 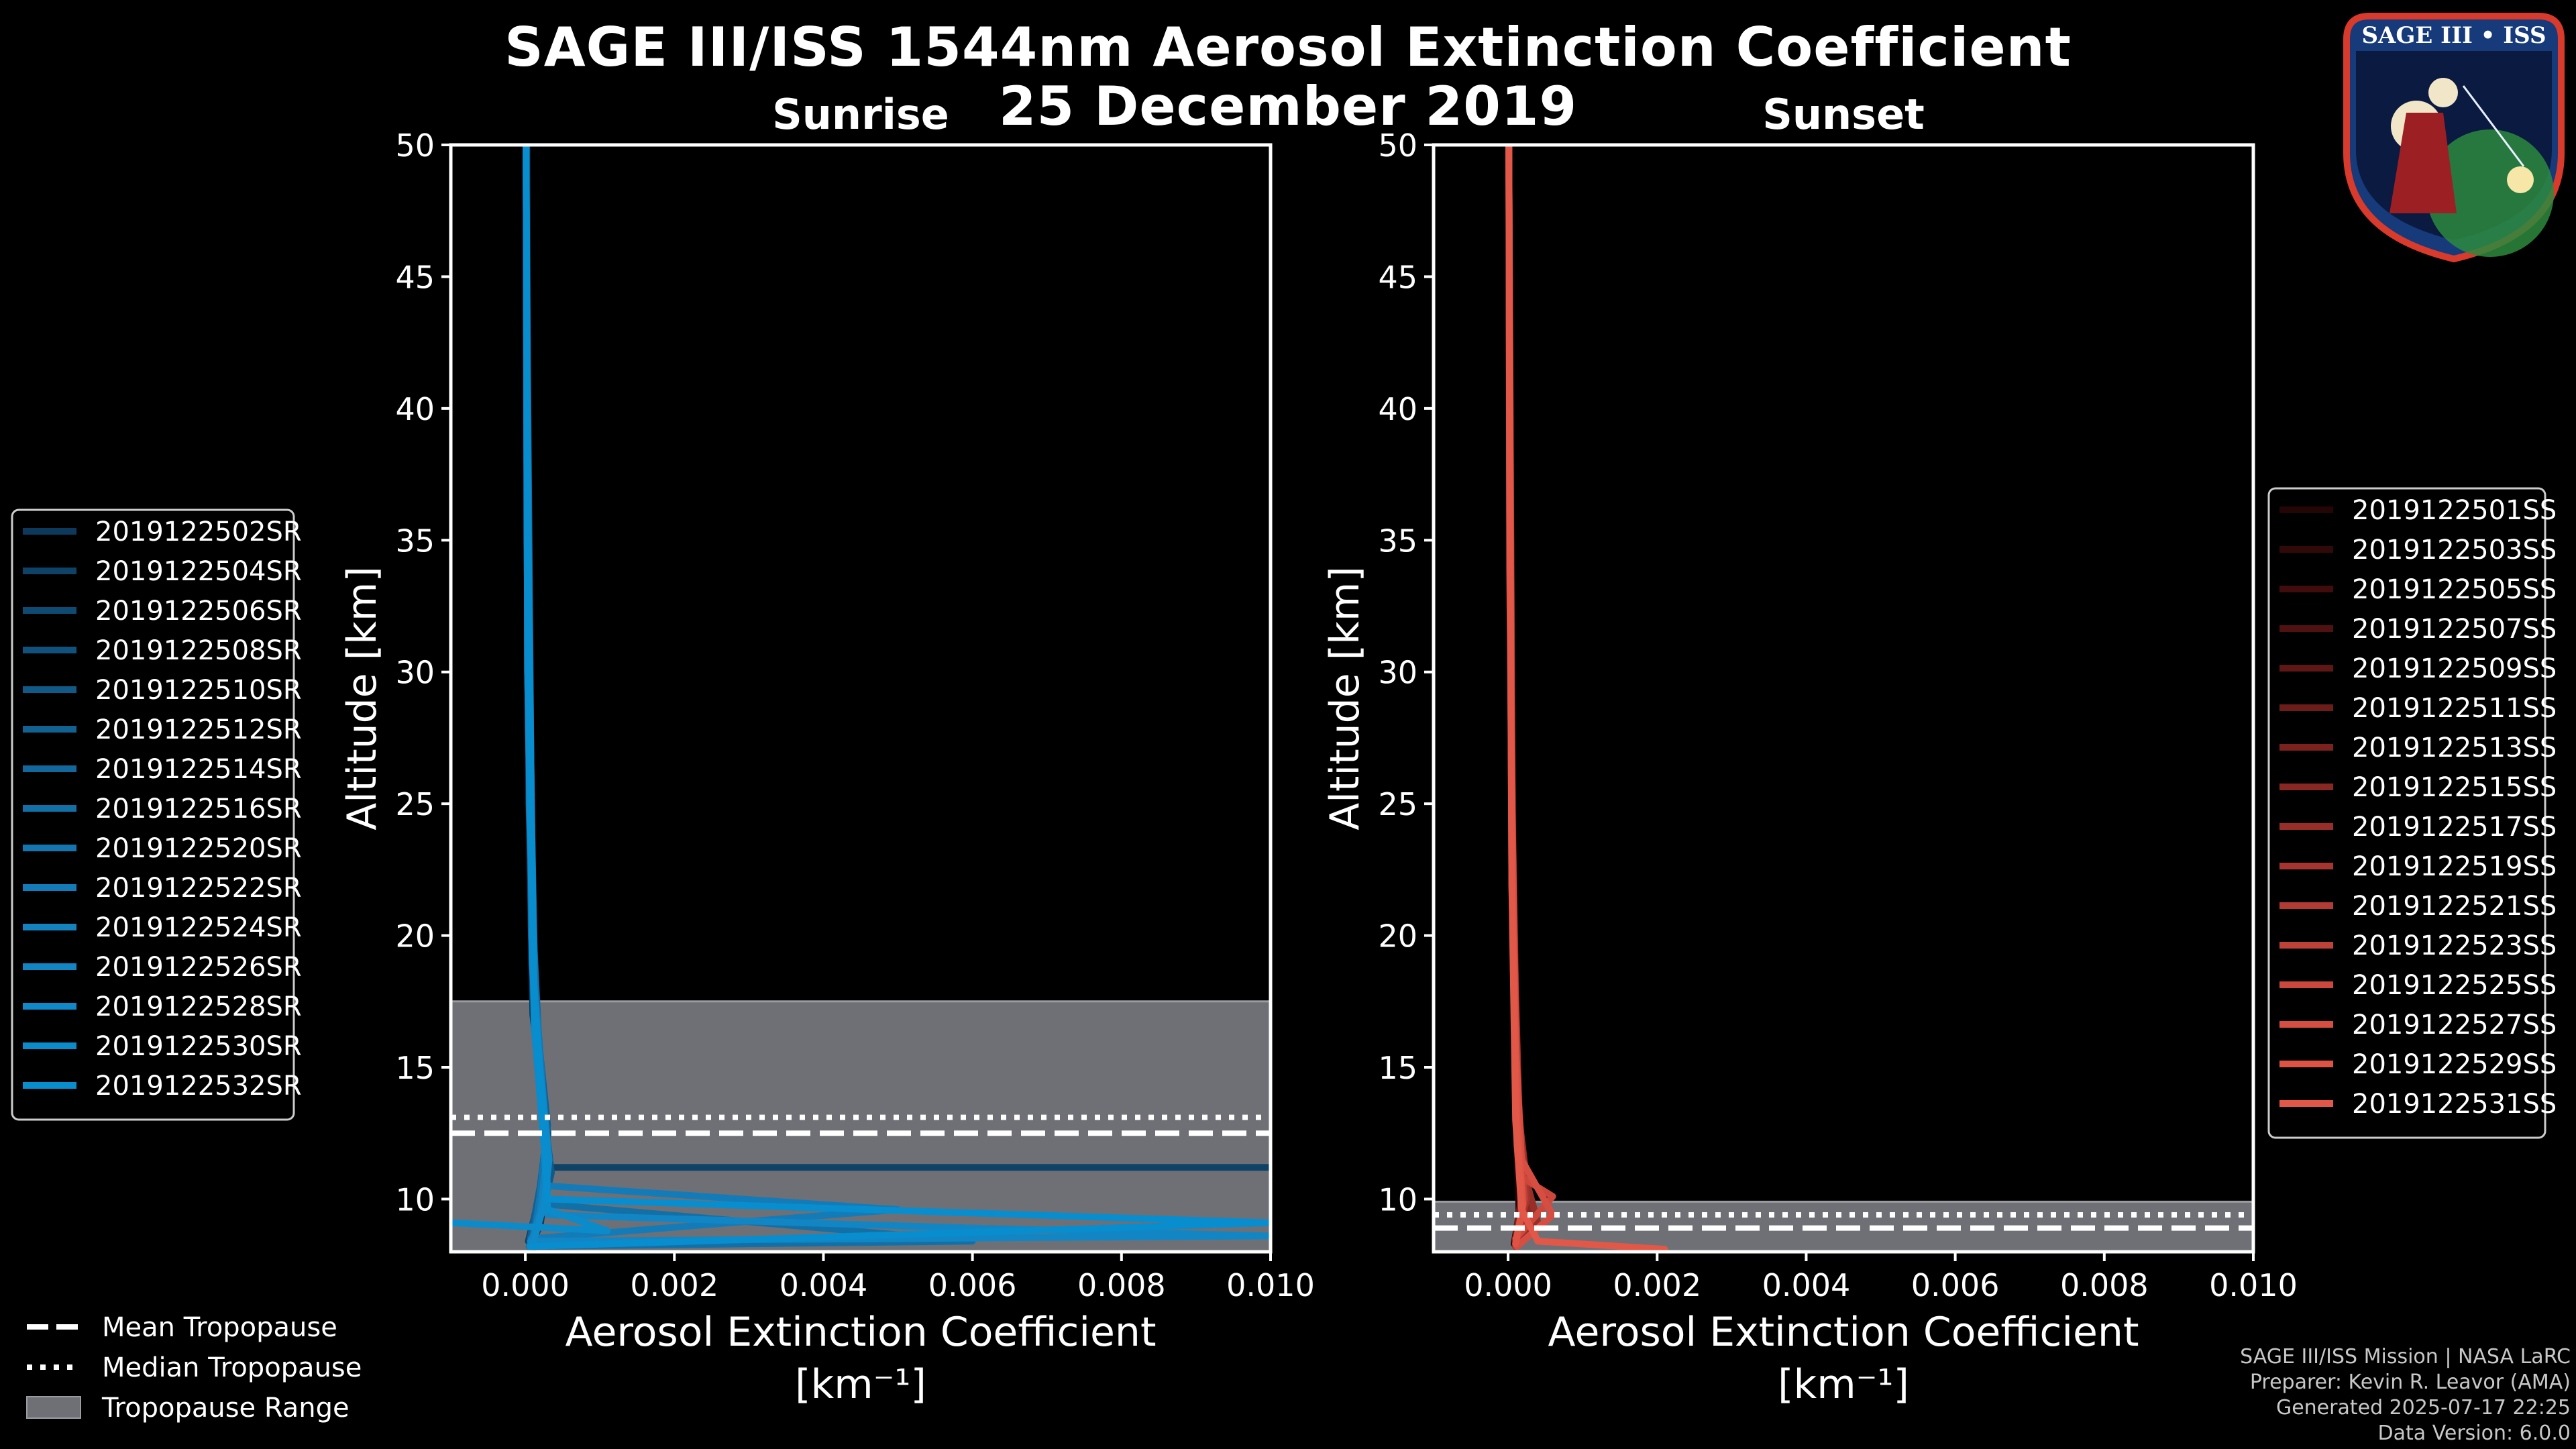 What do you see at coordinates (860, 114) in the screenshot?
I see `panel-title-sunrise: Sunrise` at bounding box center [860, 114].